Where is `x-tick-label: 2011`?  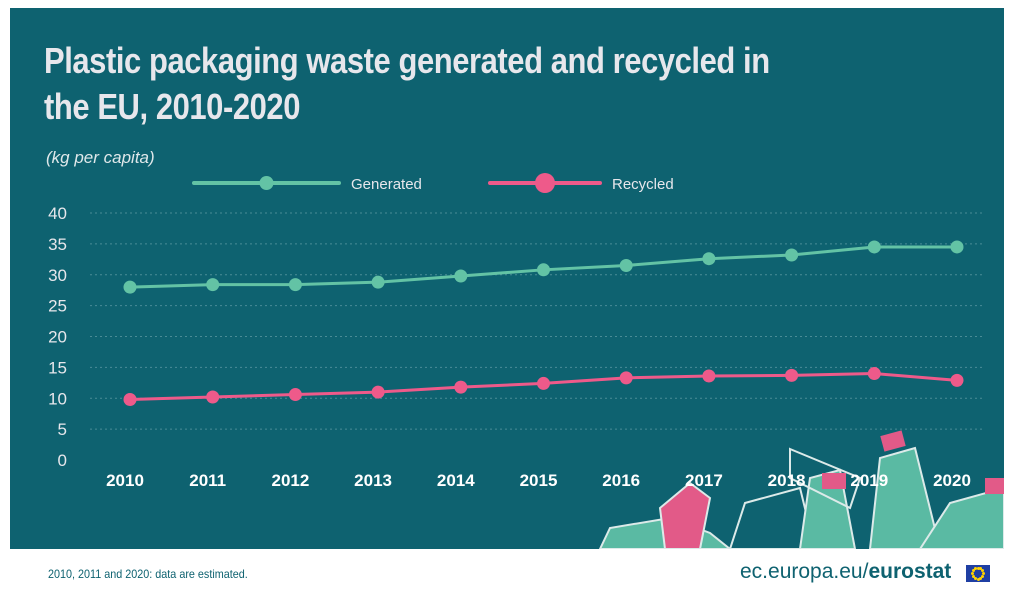 x-tick-label: 2011 is located at coordinates (207, 480).